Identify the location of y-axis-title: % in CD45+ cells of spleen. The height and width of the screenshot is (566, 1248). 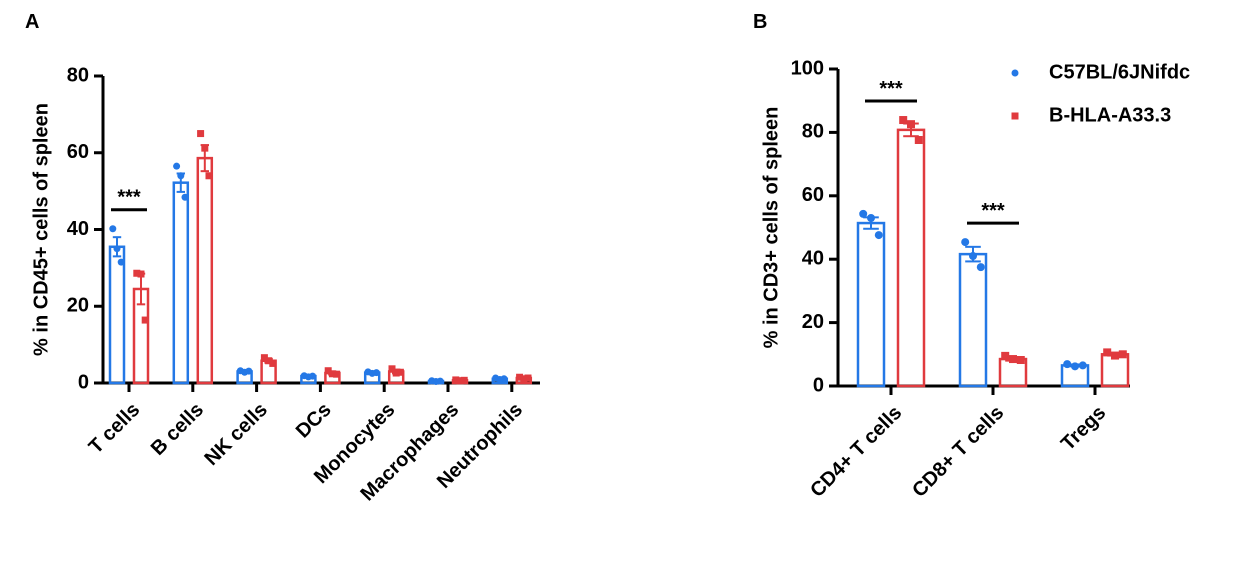
(41, 229).